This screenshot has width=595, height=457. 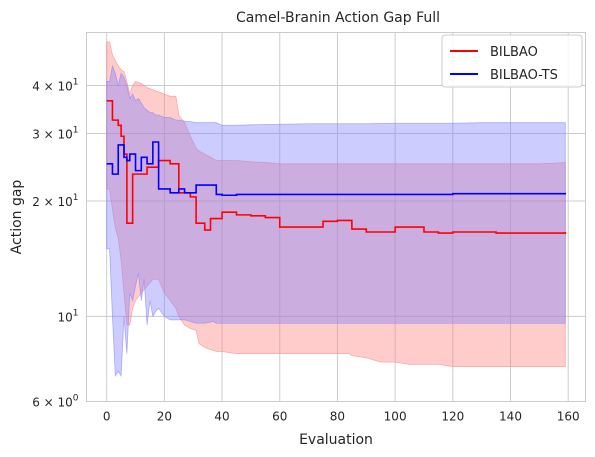 I want to click on series-line-bilbao-ts, so click(x=336, y=169).